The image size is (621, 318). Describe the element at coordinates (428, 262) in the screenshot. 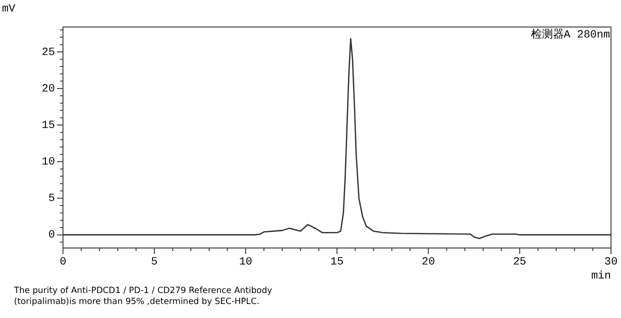

I see `x-tick-label: 20` at that location.